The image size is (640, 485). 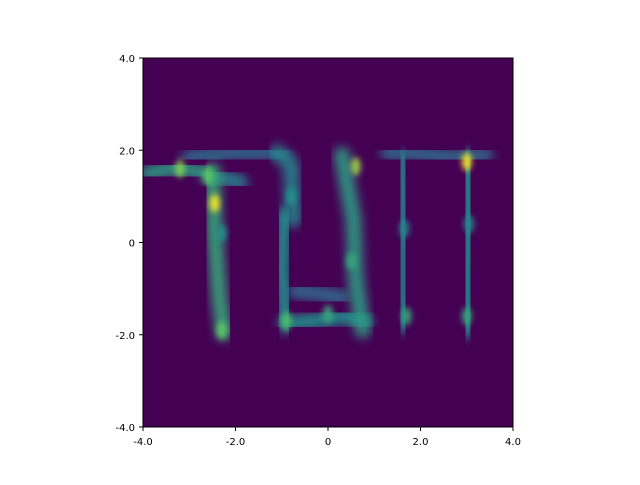 What do you see at coordinates (127, 151) in the screenshot?
I see `y-tick-label: 2.0` at bounding box center [127, 151].